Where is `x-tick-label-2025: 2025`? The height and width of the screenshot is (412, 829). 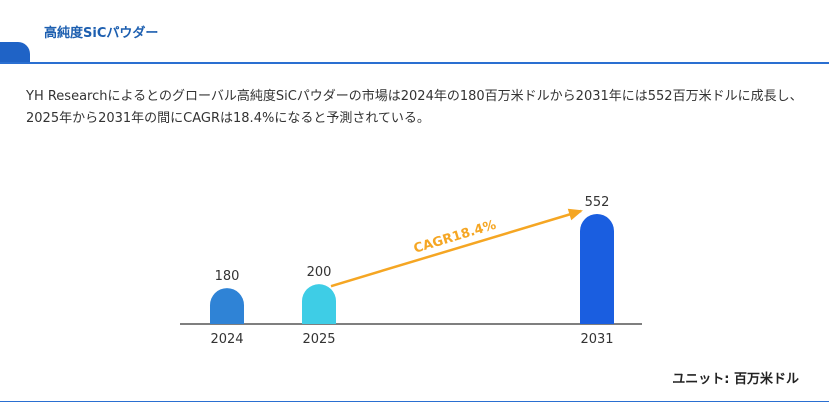 x-tick-label-2025: 2025 is located at coordinates (318, 339).